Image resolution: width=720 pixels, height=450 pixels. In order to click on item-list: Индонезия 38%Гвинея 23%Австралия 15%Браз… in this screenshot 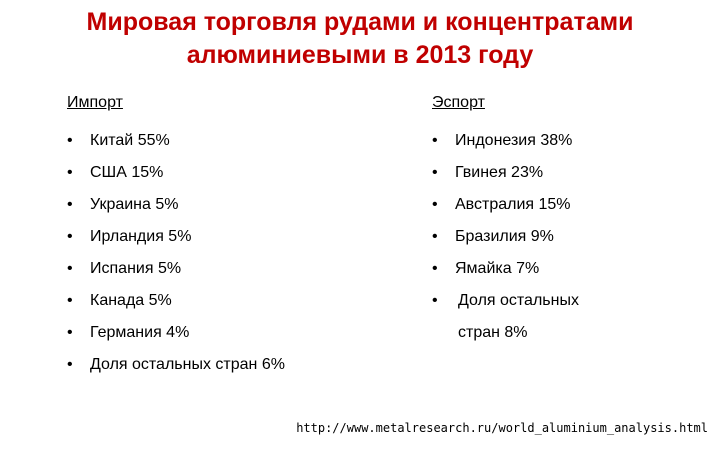, I will do `click(520, 237)`.